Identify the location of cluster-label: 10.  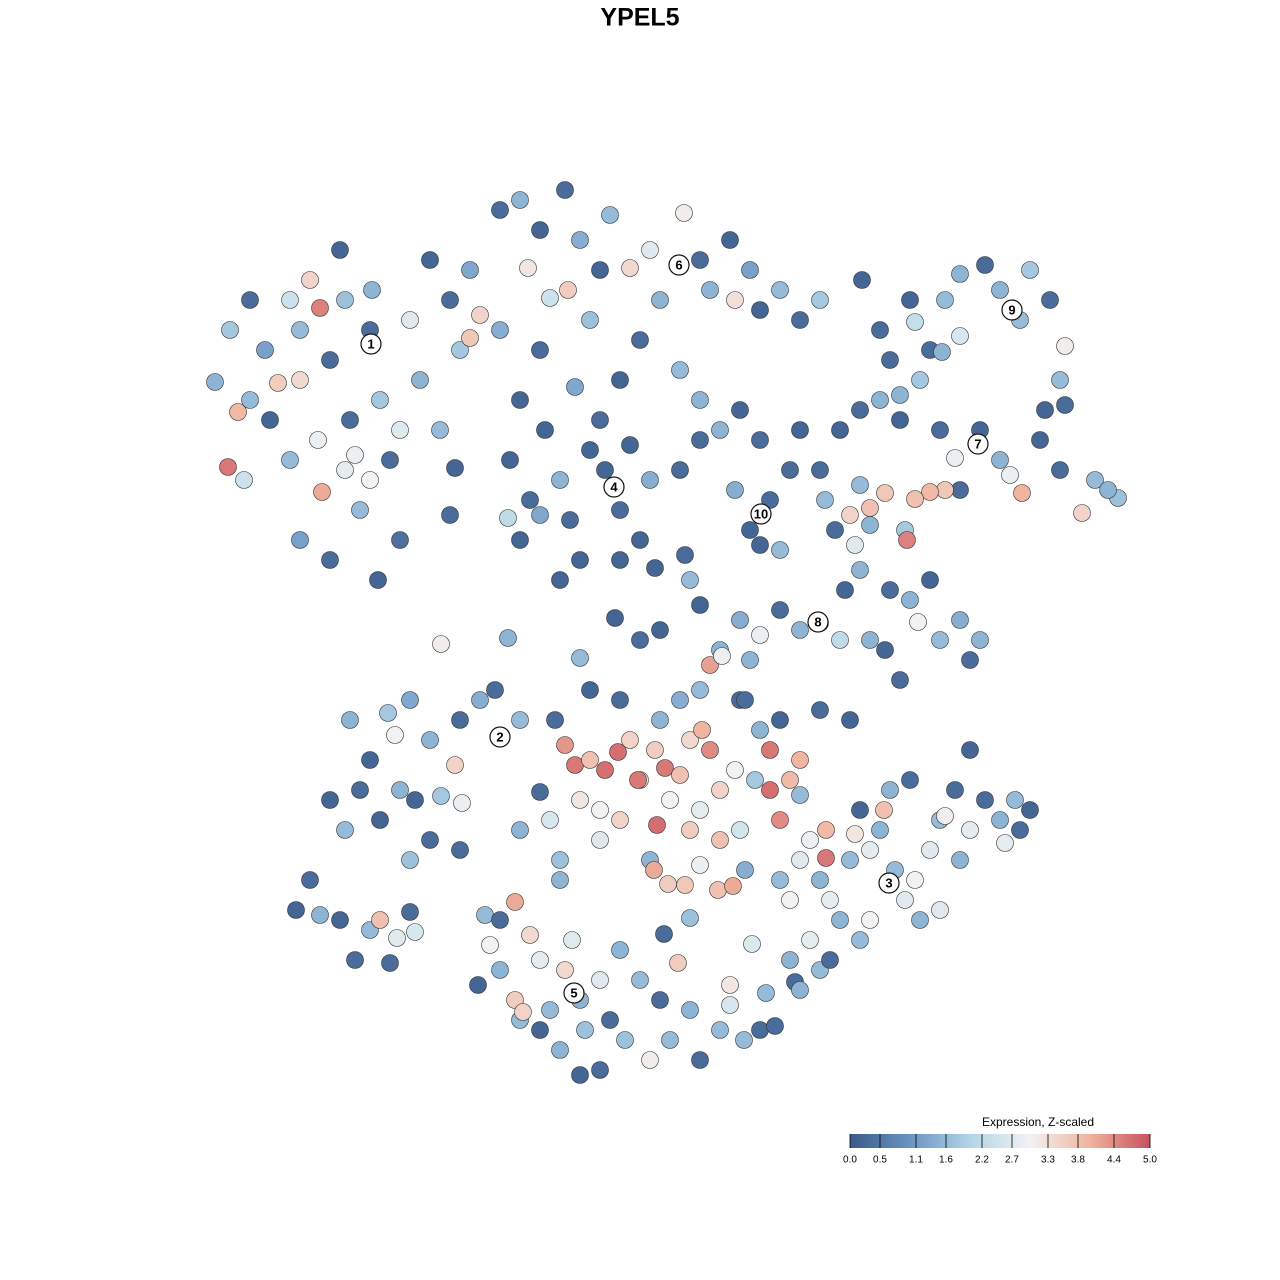
(761, 513).